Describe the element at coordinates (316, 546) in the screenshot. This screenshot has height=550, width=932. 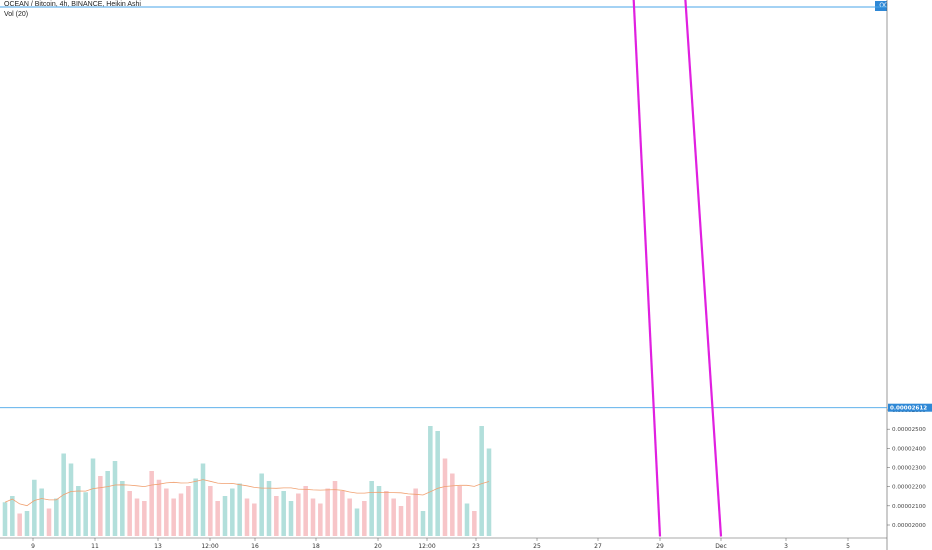
I see `x-tick-label: 18` at that location.